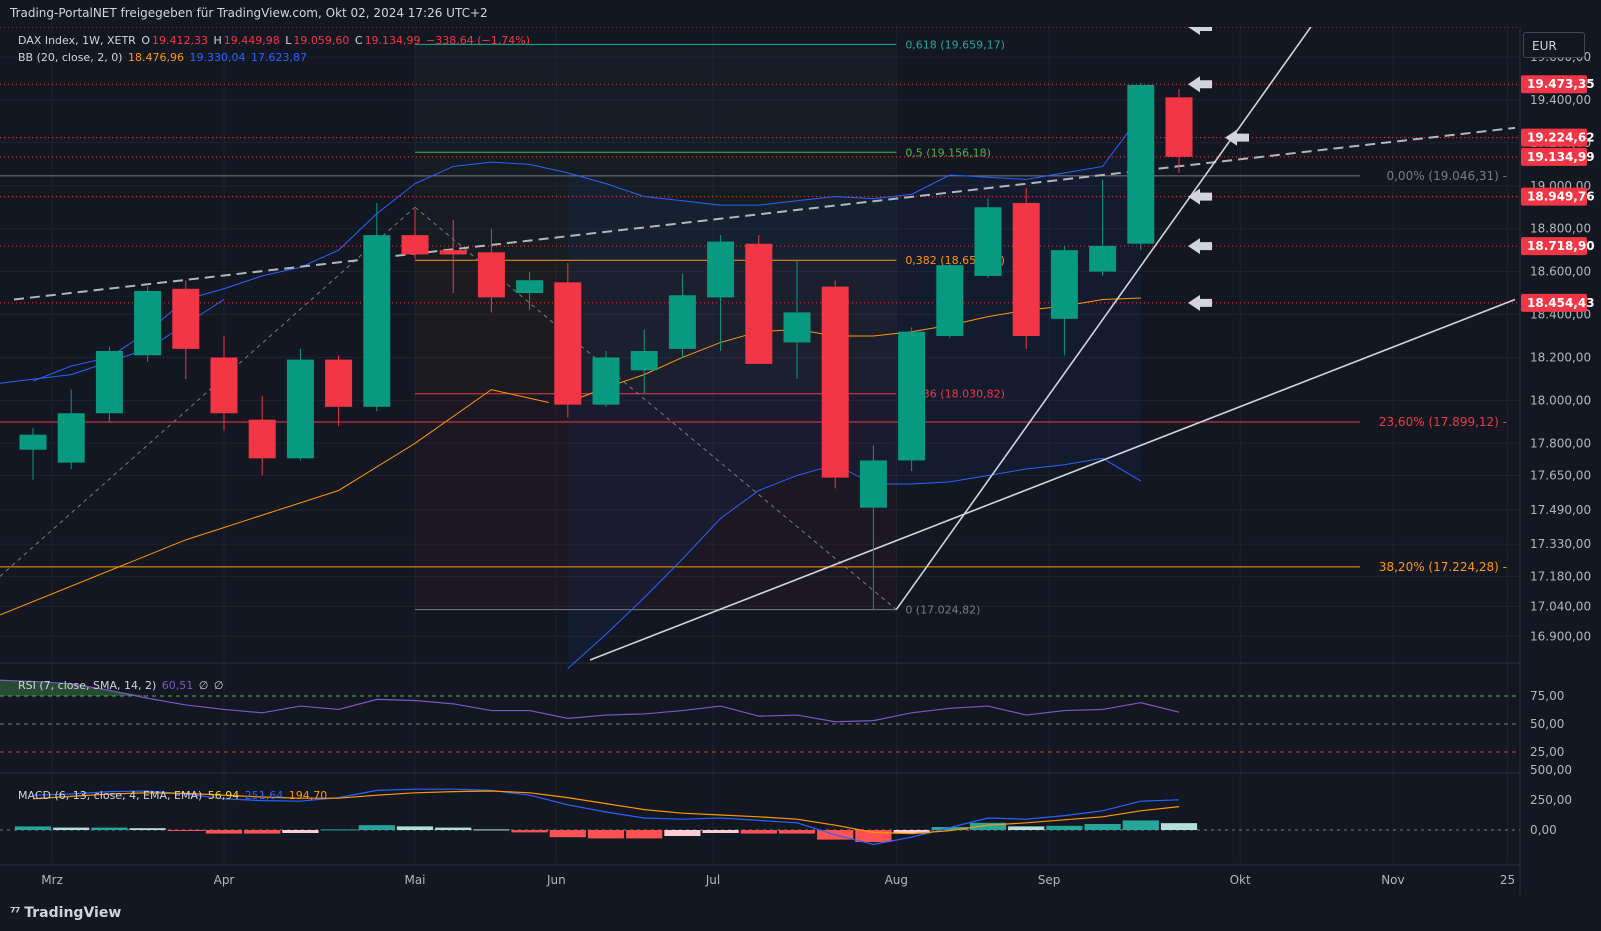 This screenshot has height=931, width=1601. What do you see at coordinates (1560, 475) in the screenshot?
I see `price-tick-label: 17.650,00` at bounding box center [1560, 475].